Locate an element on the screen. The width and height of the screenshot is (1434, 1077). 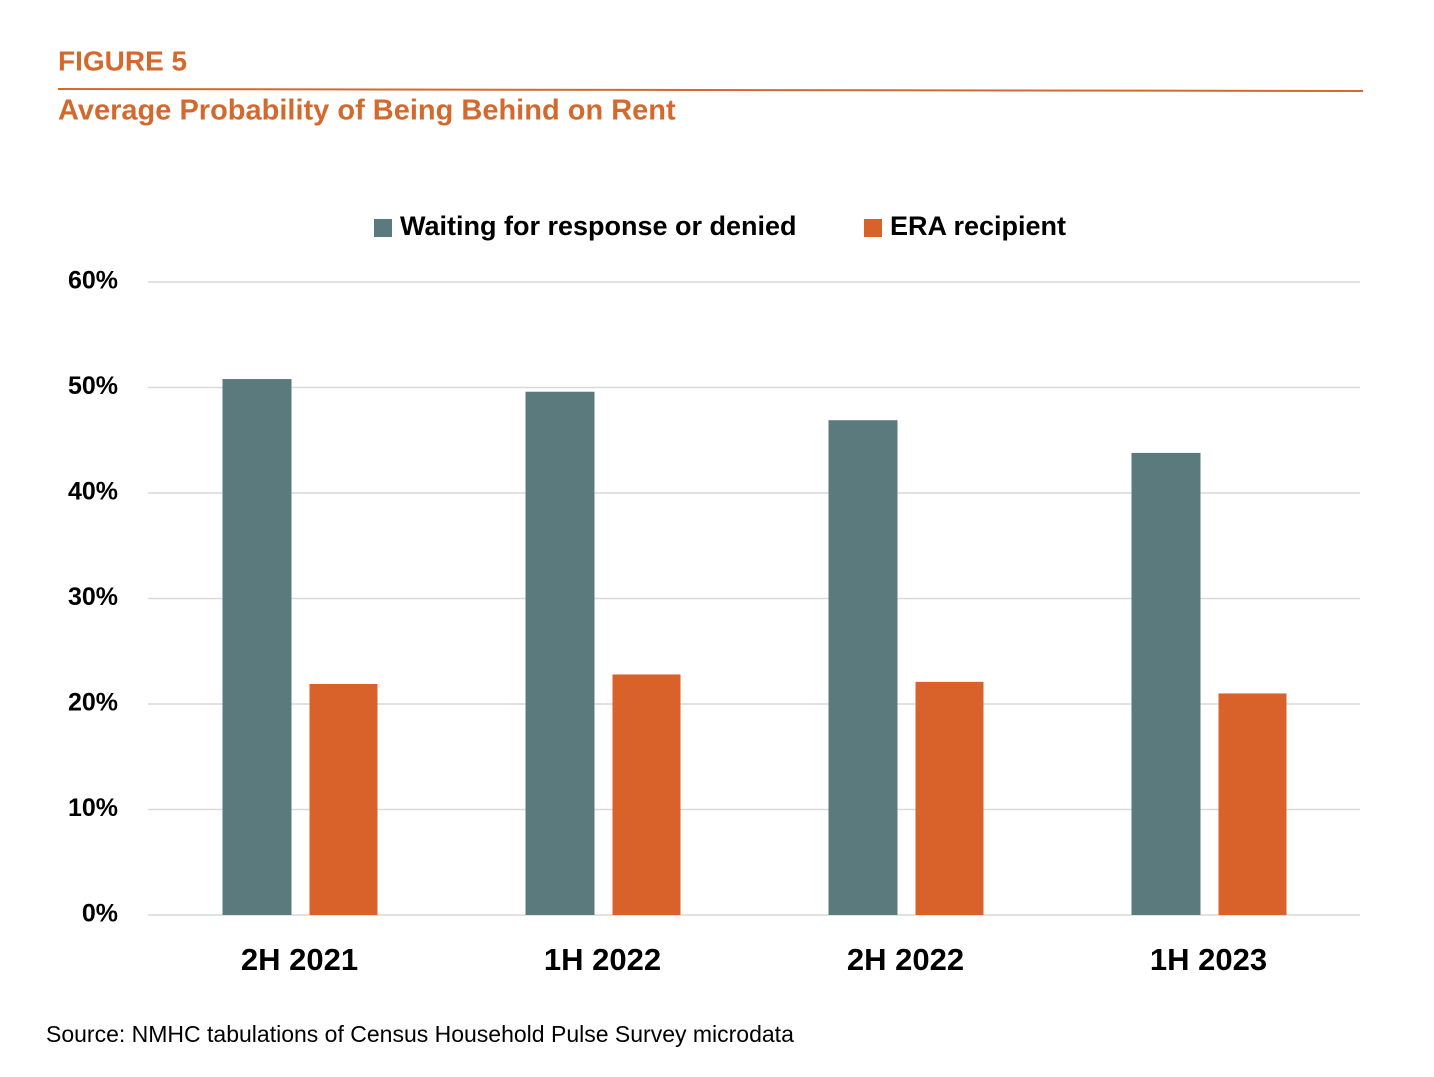
x-tick-label: 2H 2021 is located at coordinates (299, 959).